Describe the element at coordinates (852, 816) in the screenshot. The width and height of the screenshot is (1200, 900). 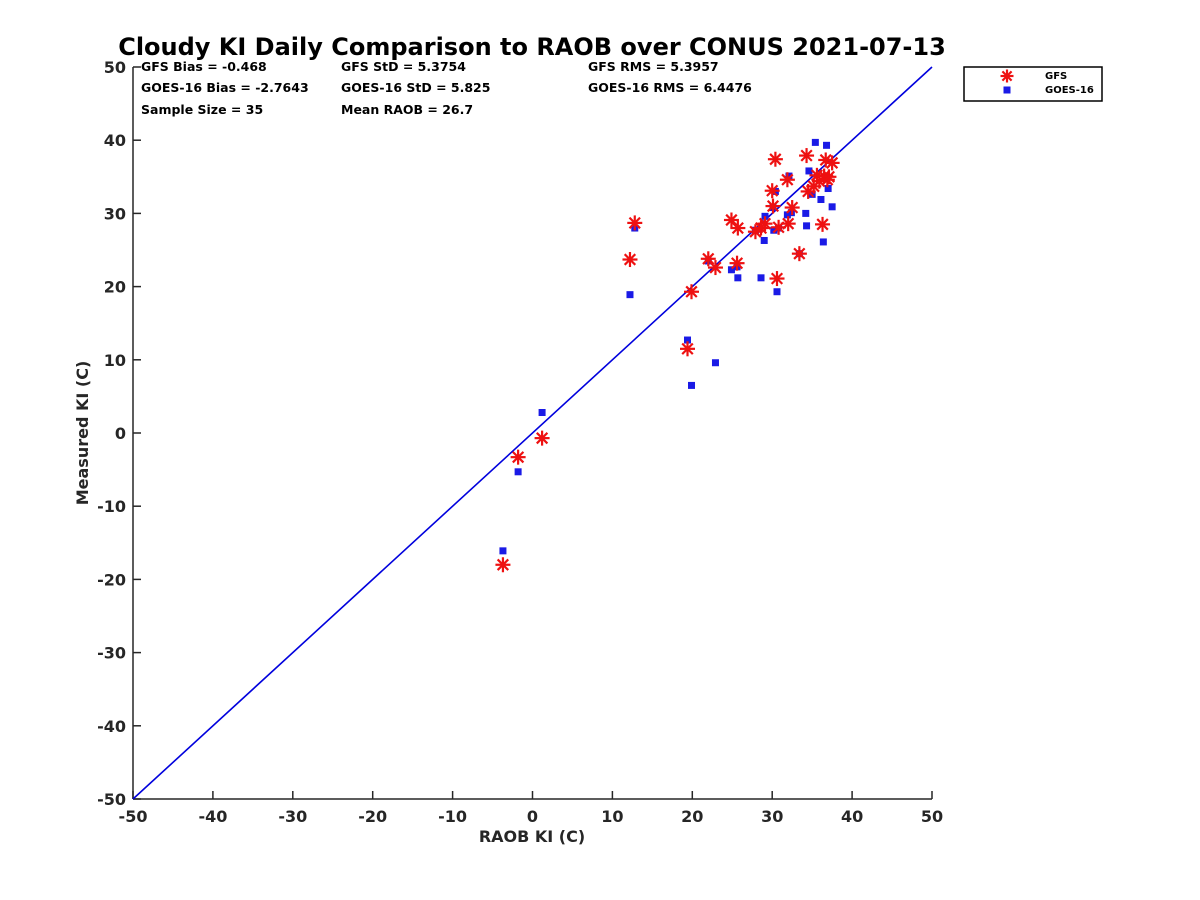
I see `x-tick-label: 40` at that location.